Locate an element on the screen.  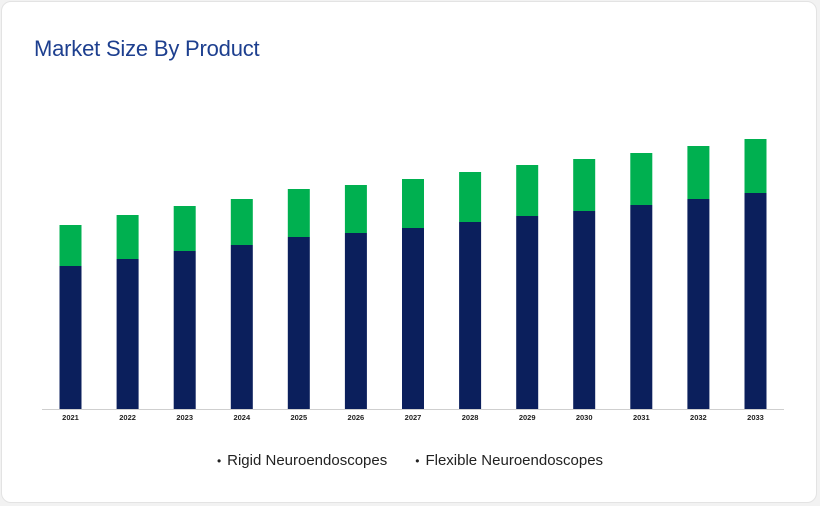
x-tick-label-2023: 2023 is located at coordinates (184, 417).